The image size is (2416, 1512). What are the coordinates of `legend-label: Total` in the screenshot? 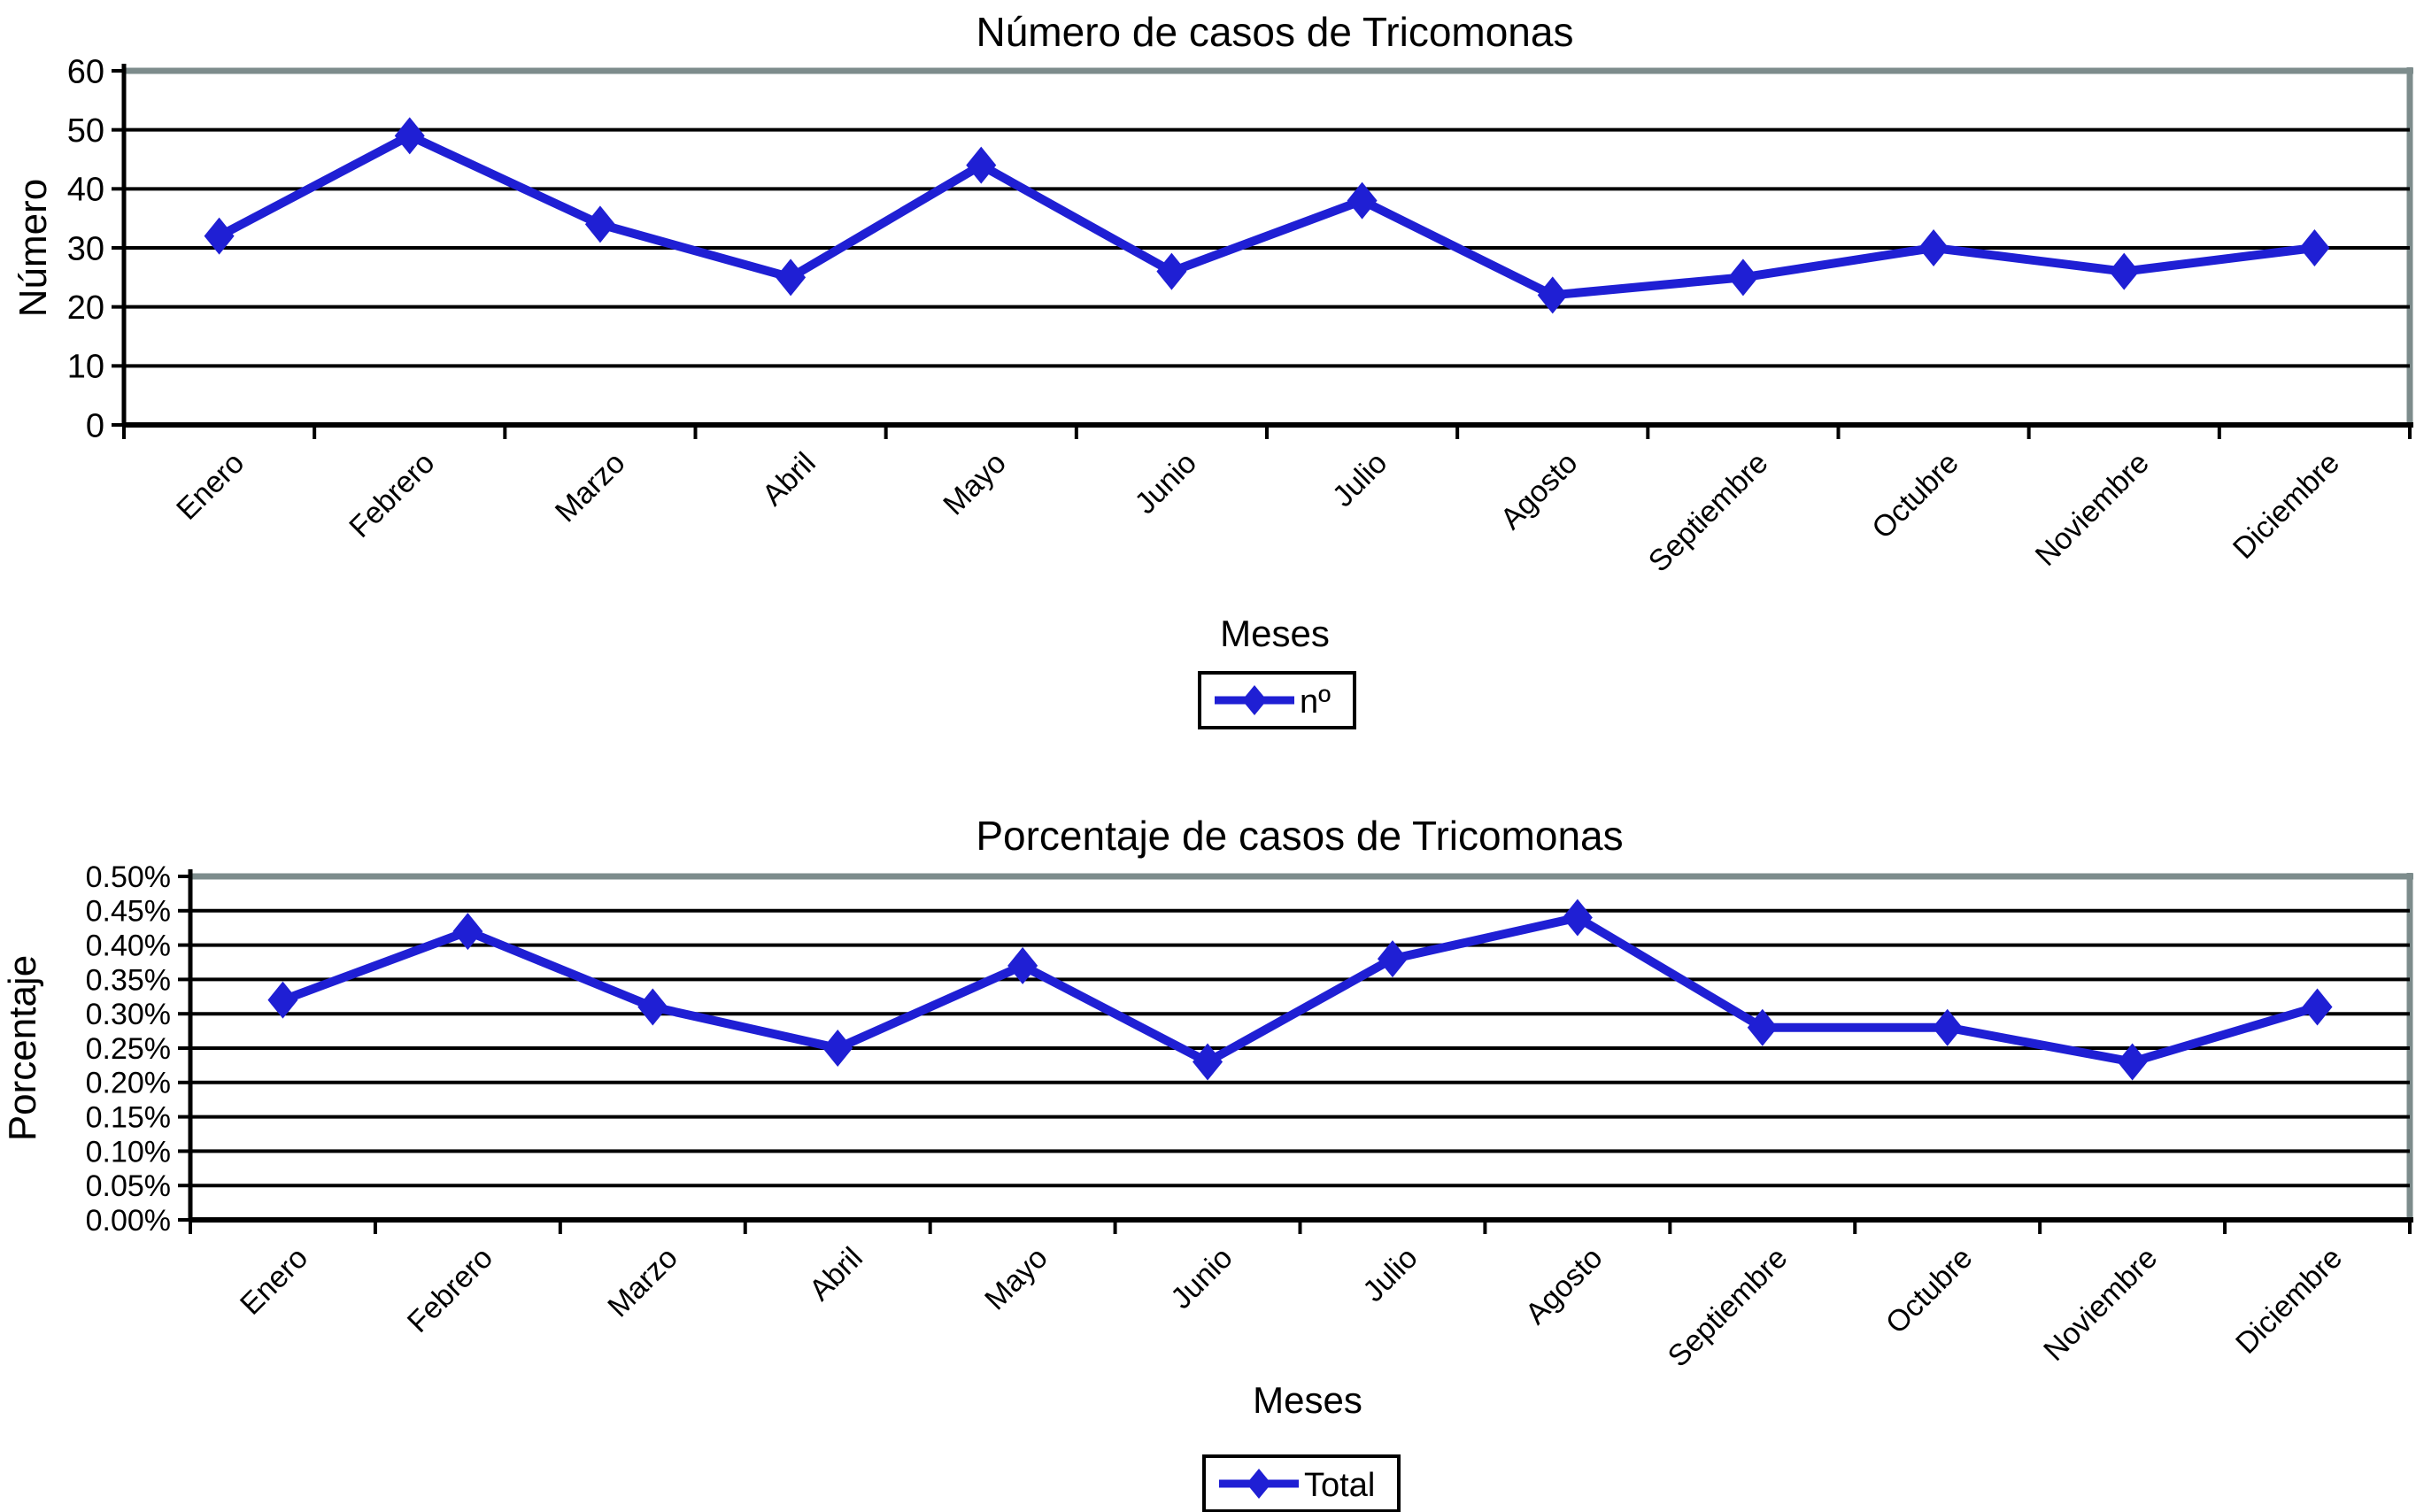 It's located at (1340, 1485).